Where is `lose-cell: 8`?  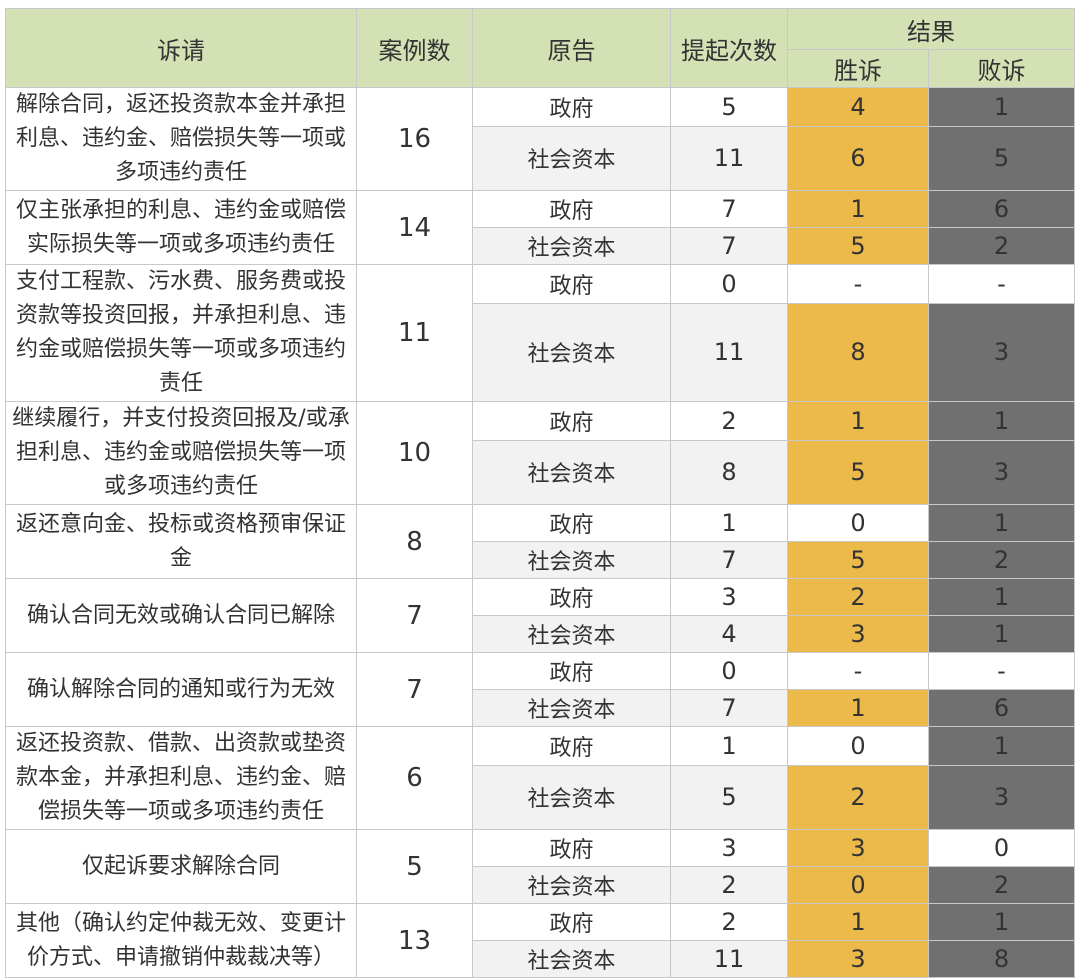
lose-cell: 8 is located at coordinates (1001, 959).